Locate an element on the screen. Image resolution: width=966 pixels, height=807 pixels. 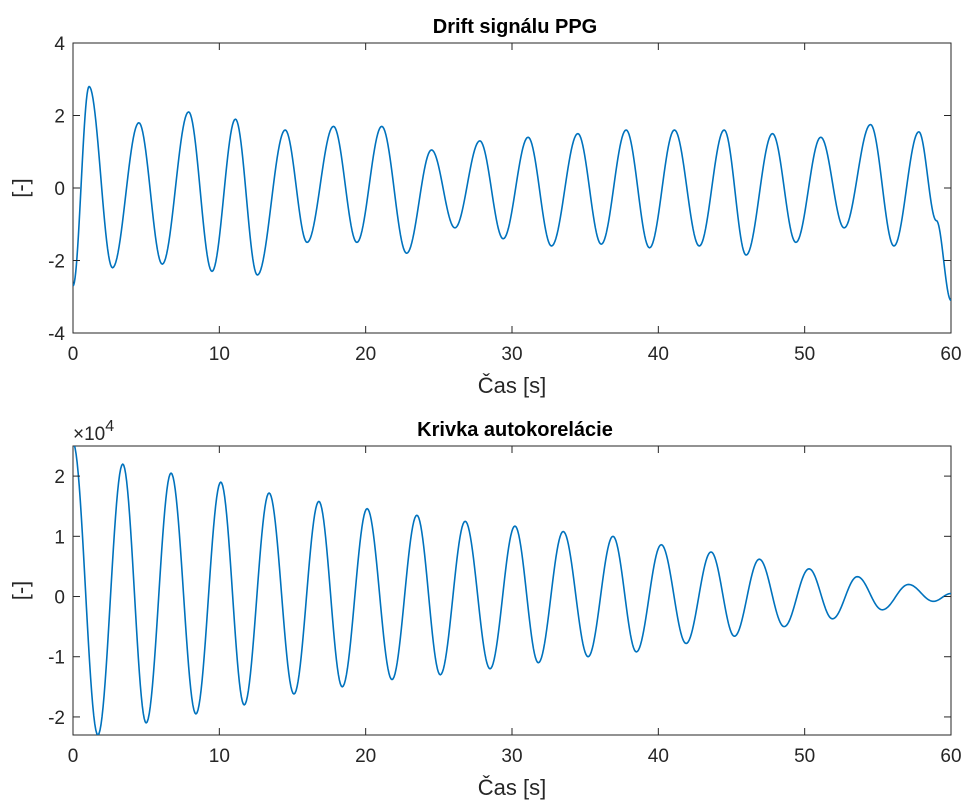
y-tick-label: 1 is located at coordinates (59, 537).